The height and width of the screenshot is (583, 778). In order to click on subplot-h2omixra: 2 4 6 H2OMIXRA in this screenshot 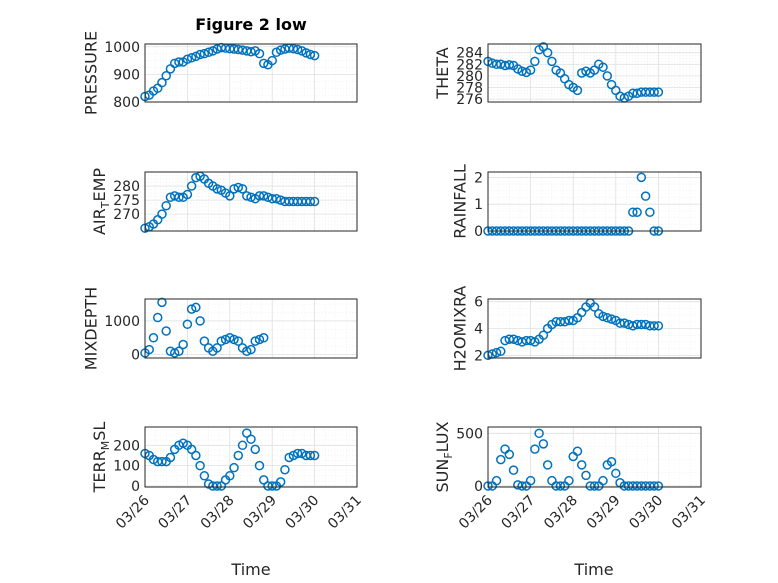, I will do `click(576, 328)`.